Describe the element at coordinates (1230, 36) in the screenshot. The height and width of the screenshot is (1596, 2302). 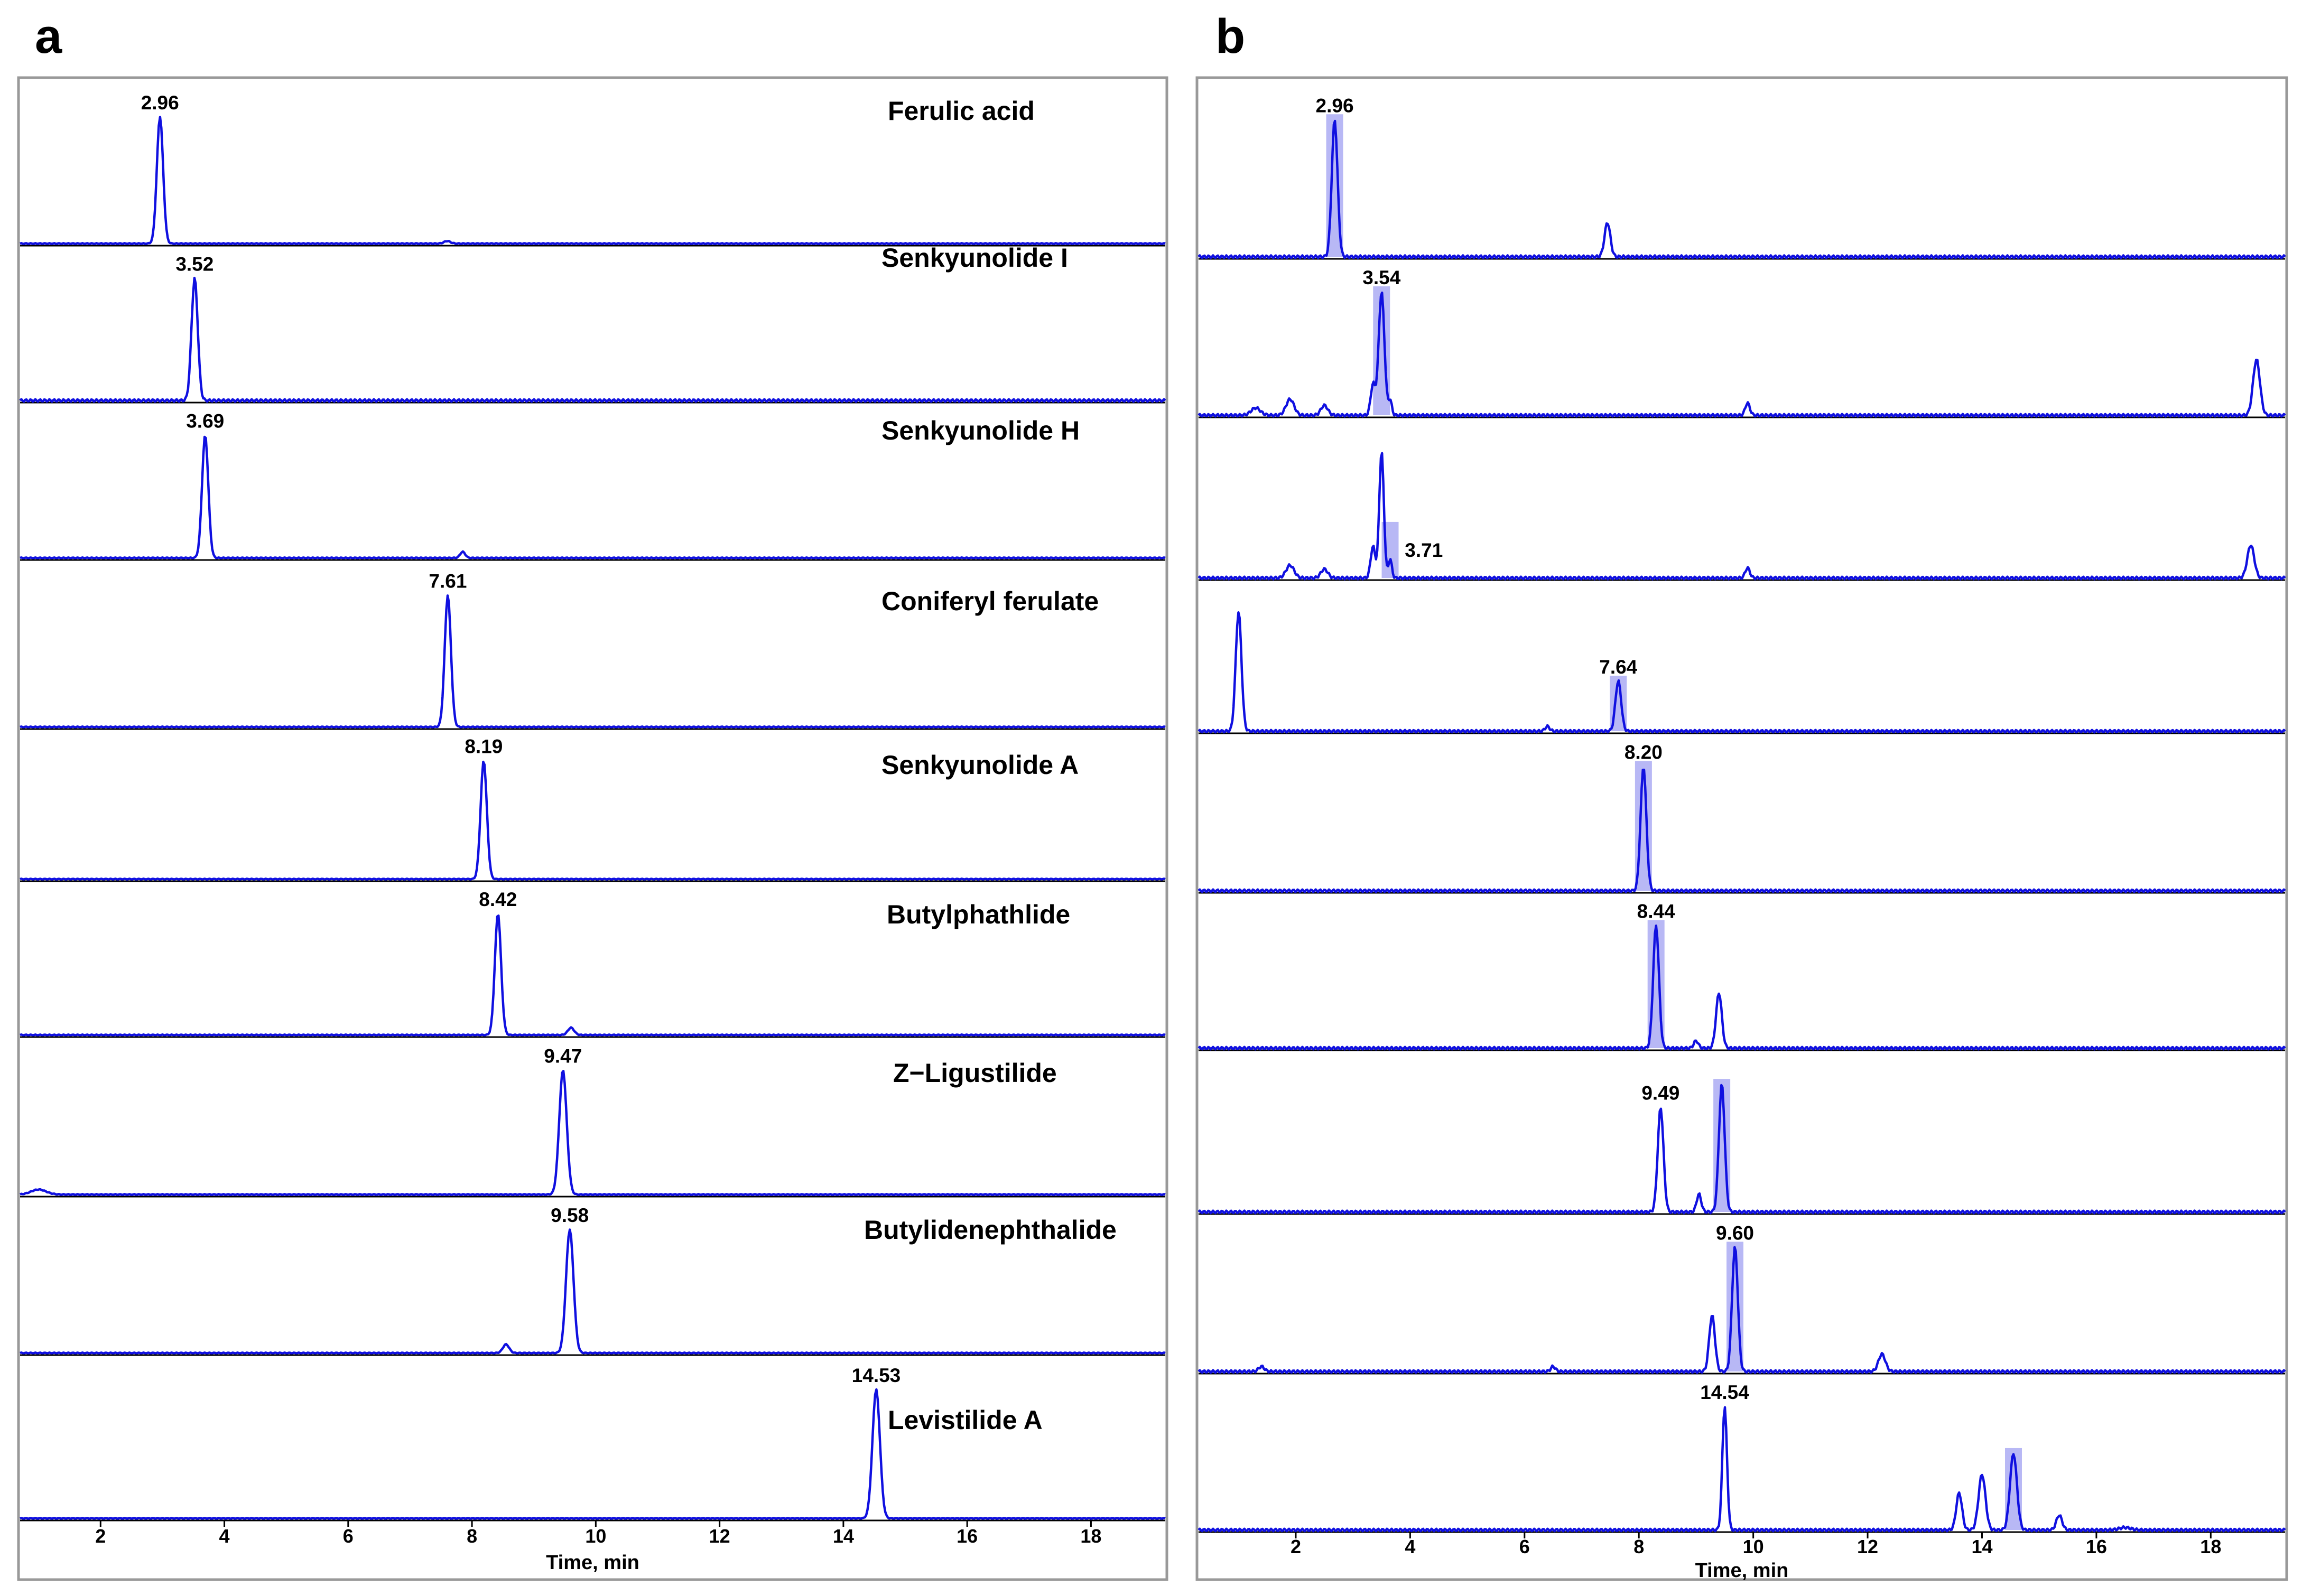
I see `panel-label-b: b` at that location.